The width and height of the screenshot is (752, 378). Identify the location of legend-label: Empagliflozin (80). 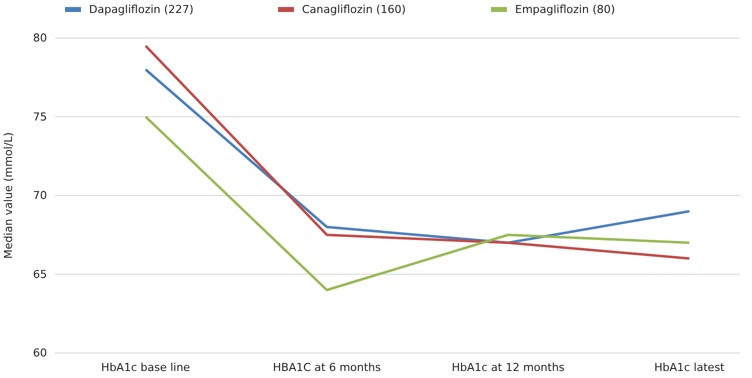
(565, 9).